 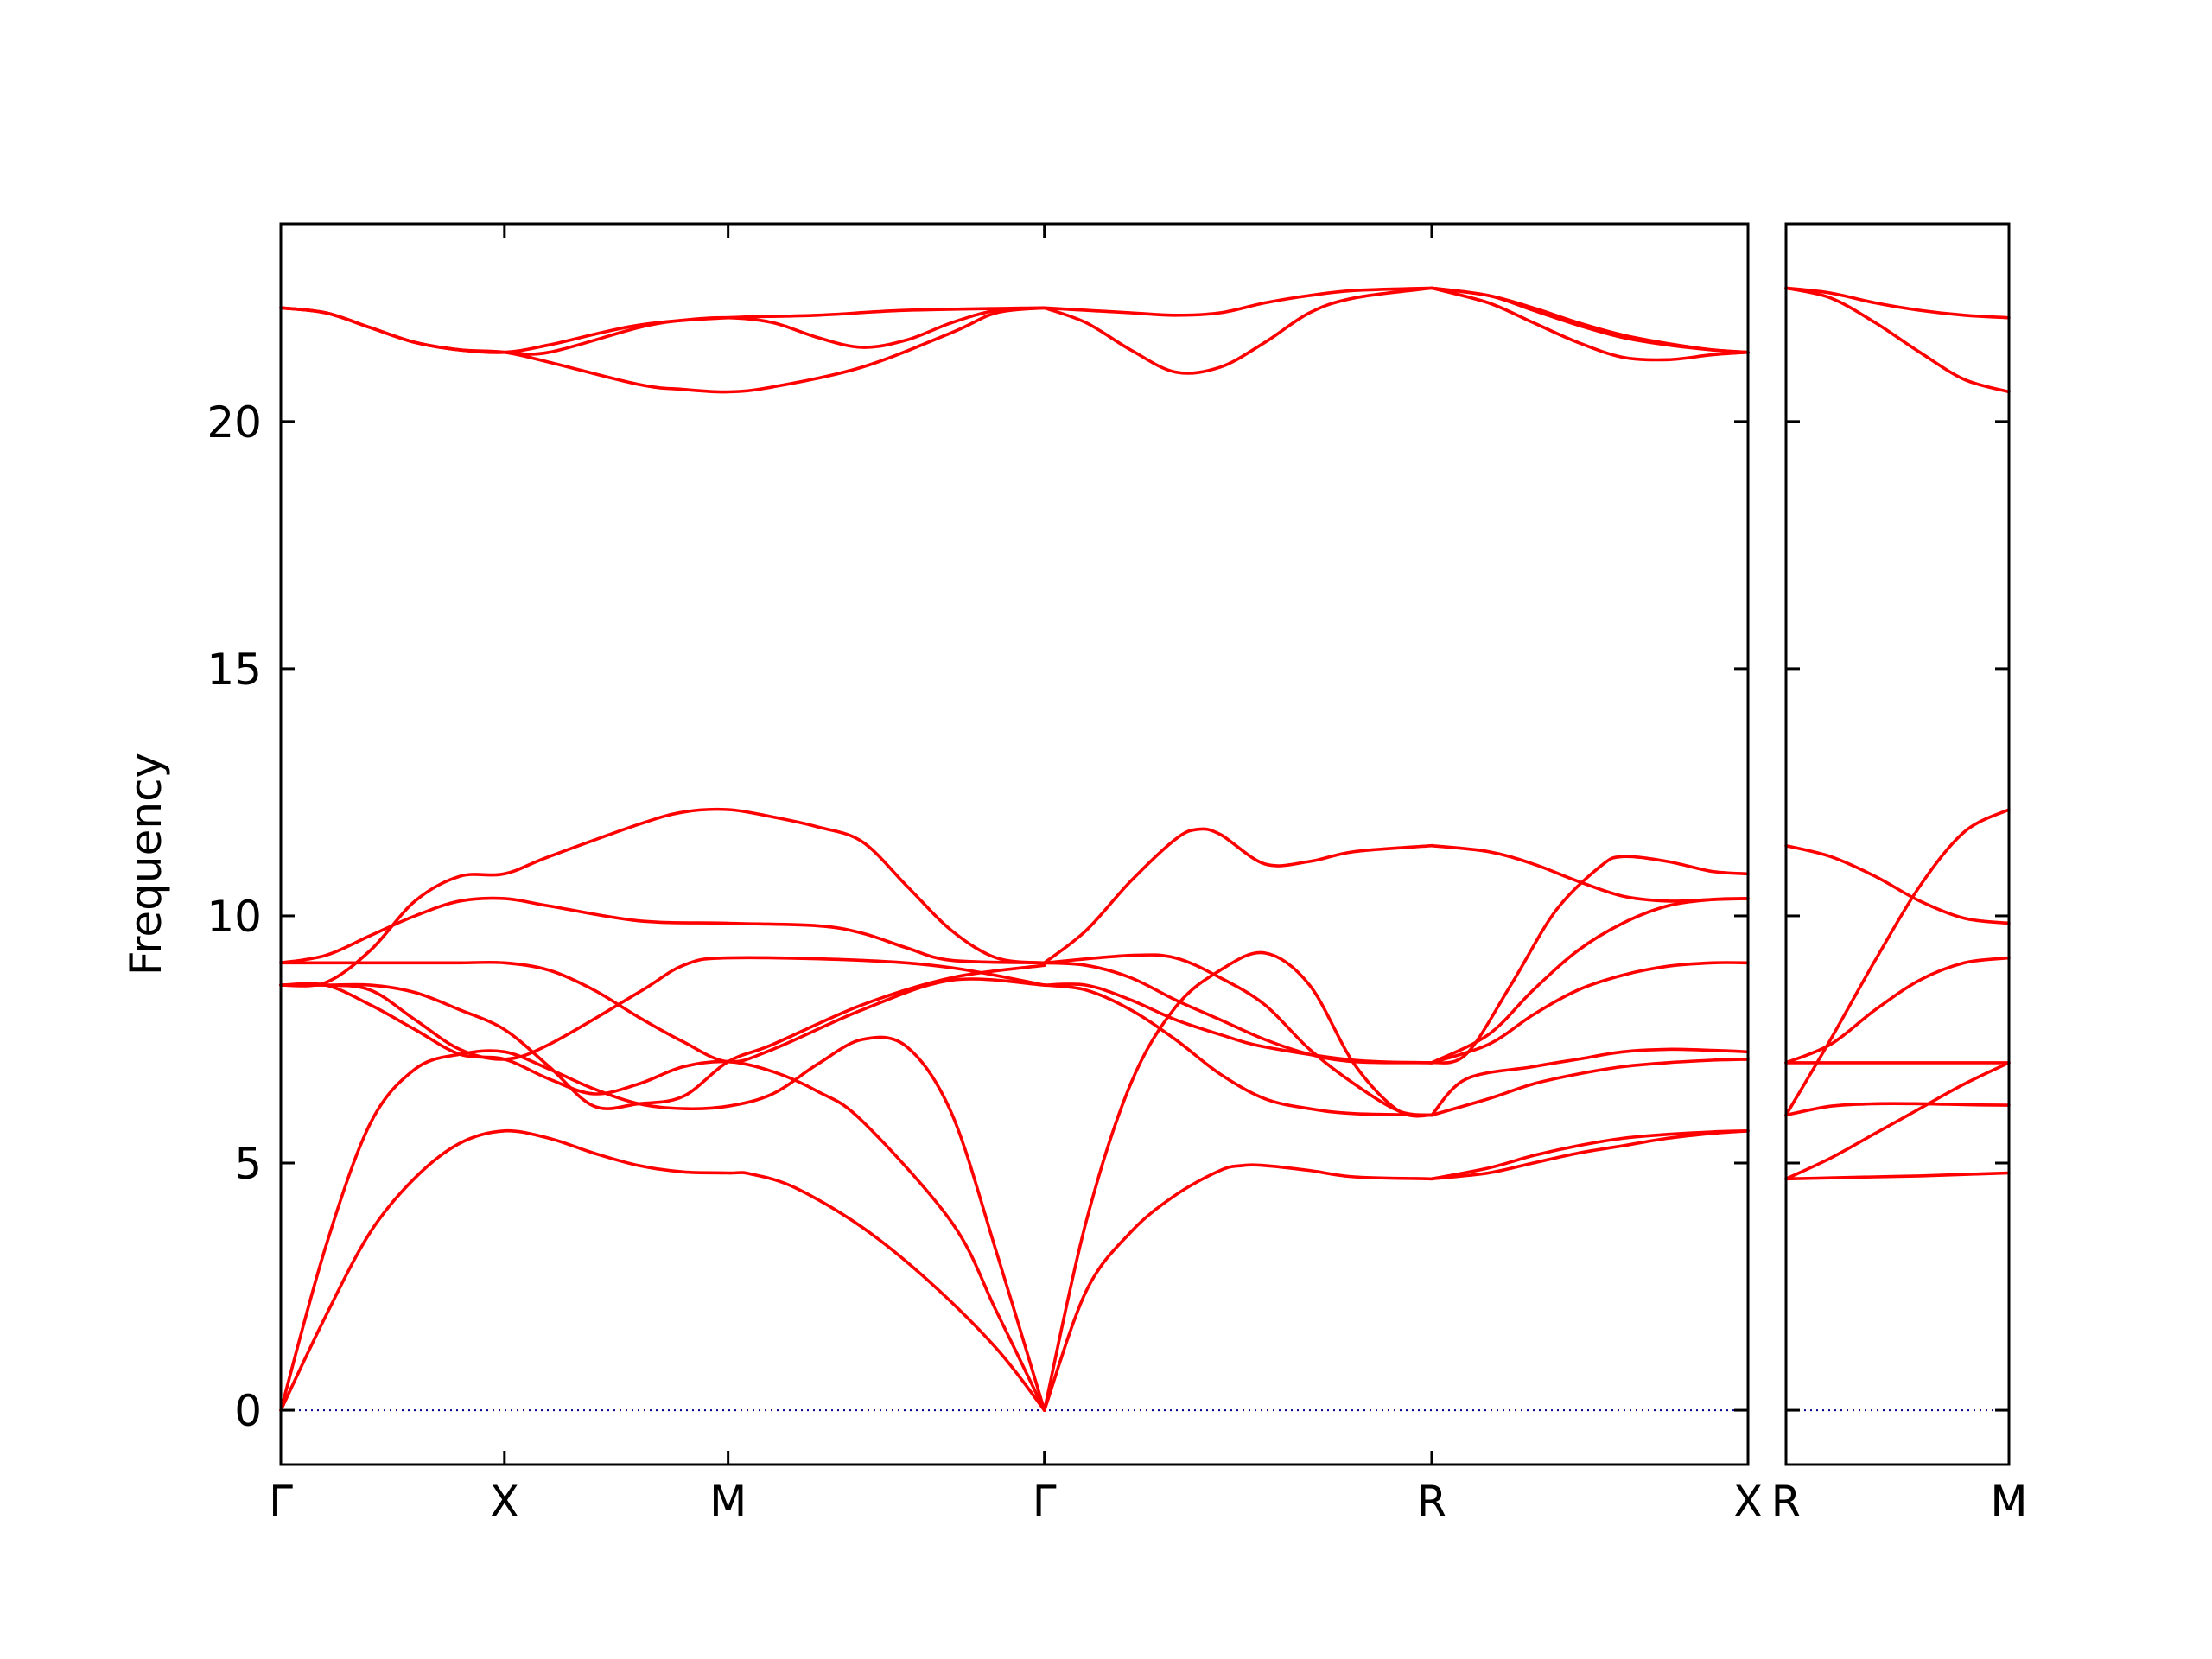 I want to click on main-xtick-label-2: M, so click(x=728, y=1502).